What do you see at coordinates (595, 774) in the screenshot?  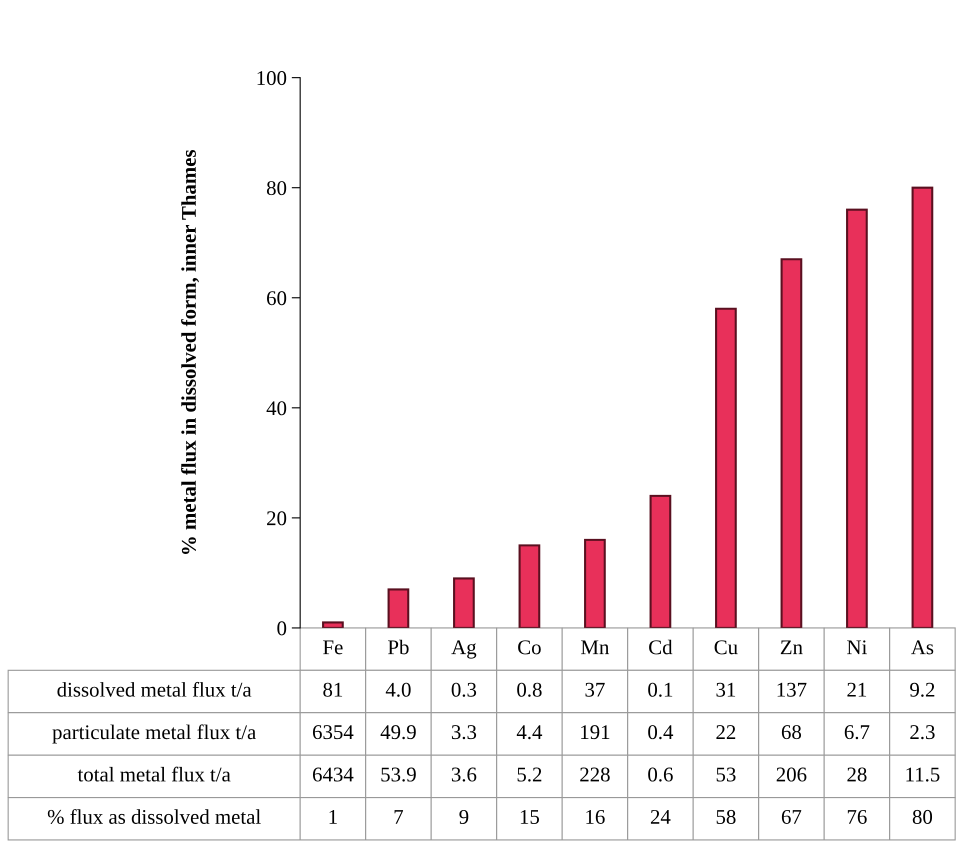 I see `text: 228` at bounding box center [595, 774].